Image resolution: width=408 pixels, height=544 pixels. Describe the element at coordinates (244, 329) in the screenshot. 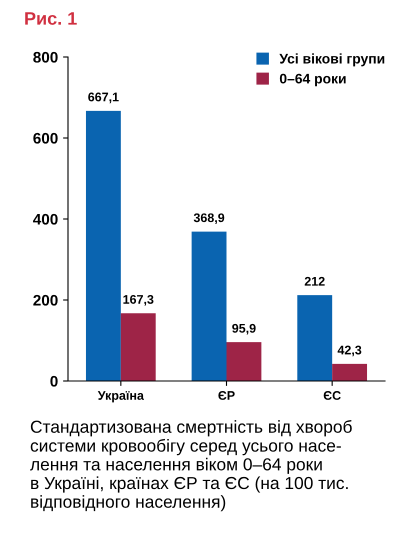

I see `data-label: 95,9` at that location.